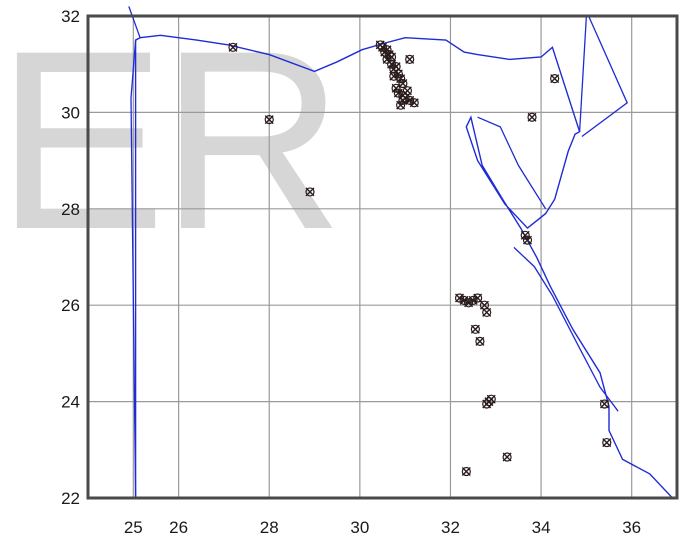 The height and width of the screenshot is (539, 683). Describe the element at coordinates (70, 112) in the screenshot. I see `y-tick-label: 30` at that location.